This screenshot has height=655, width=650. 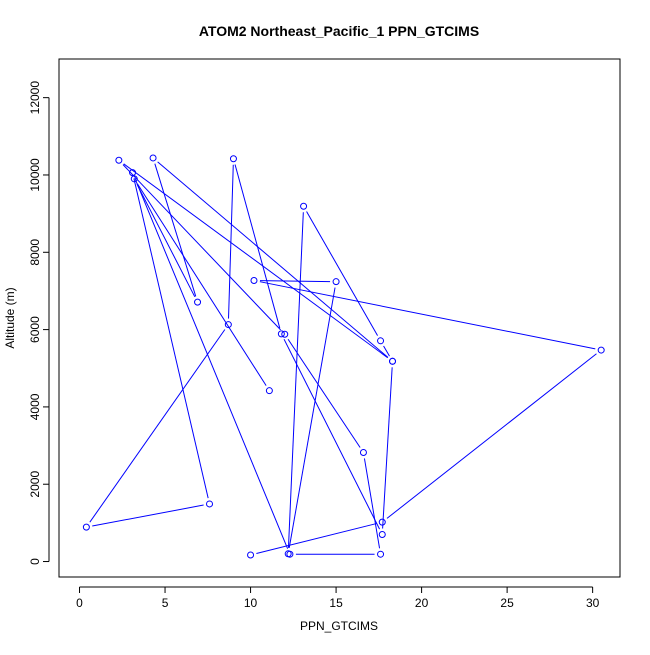 What do you see at coordinates (422, 603) in the screenshot?
I see `x-tick-label: 20` at bounding box center [422, 603].